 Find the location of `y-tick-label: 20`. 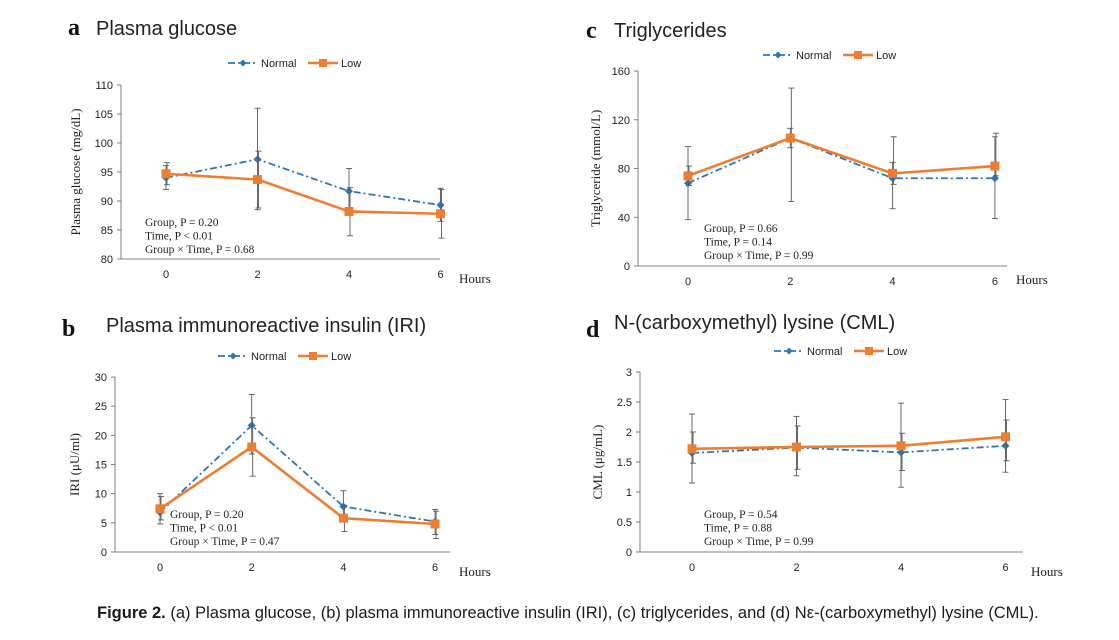

y-tick-label: 20 is located at coordinates (101, 436).